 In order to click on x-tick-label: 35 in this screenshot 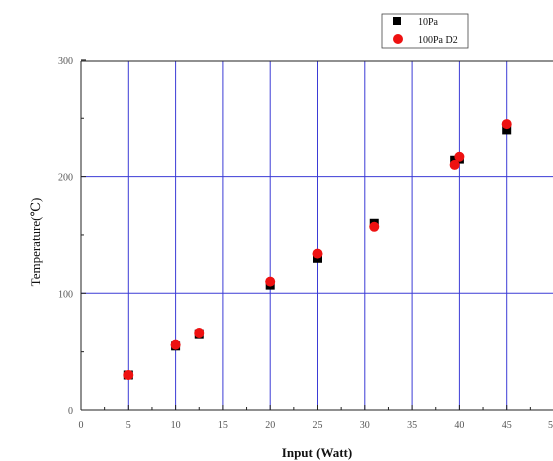, I will do `click(412, 425)`.